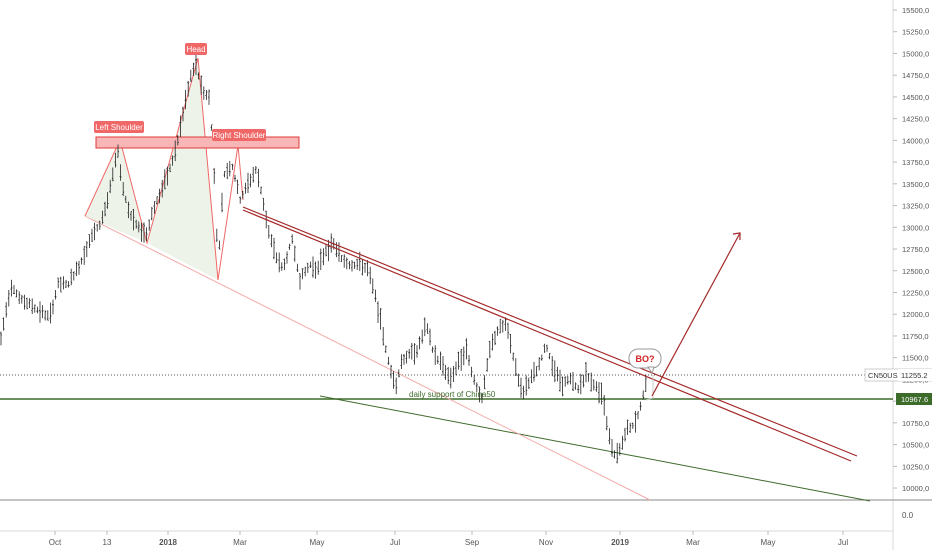  Describe the element at coordinates (915, 445) in the screenshot. I see `price-tick-label: 10500,0` at that location.